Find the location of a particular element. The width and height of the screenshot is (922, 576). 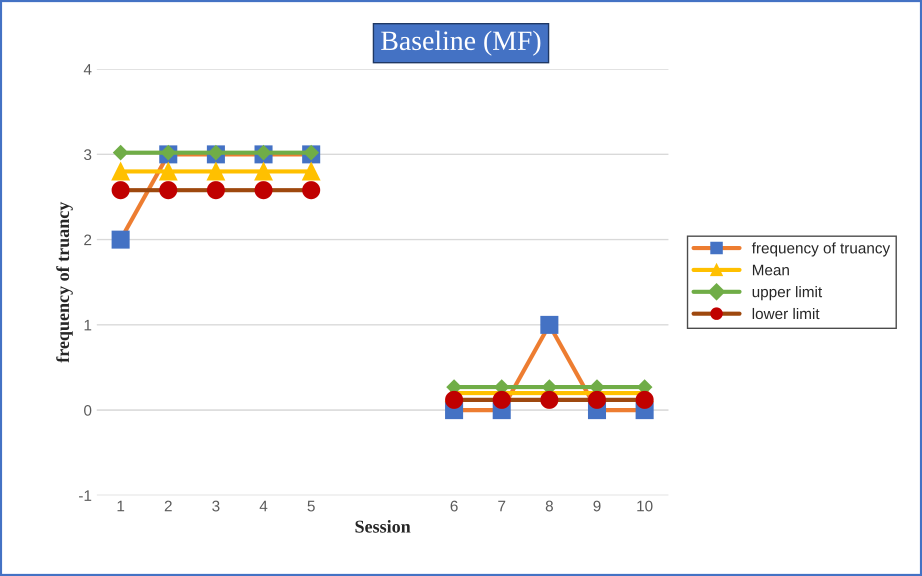

y-axis-title: frequency of truancy is located at coordinates (64, 282).